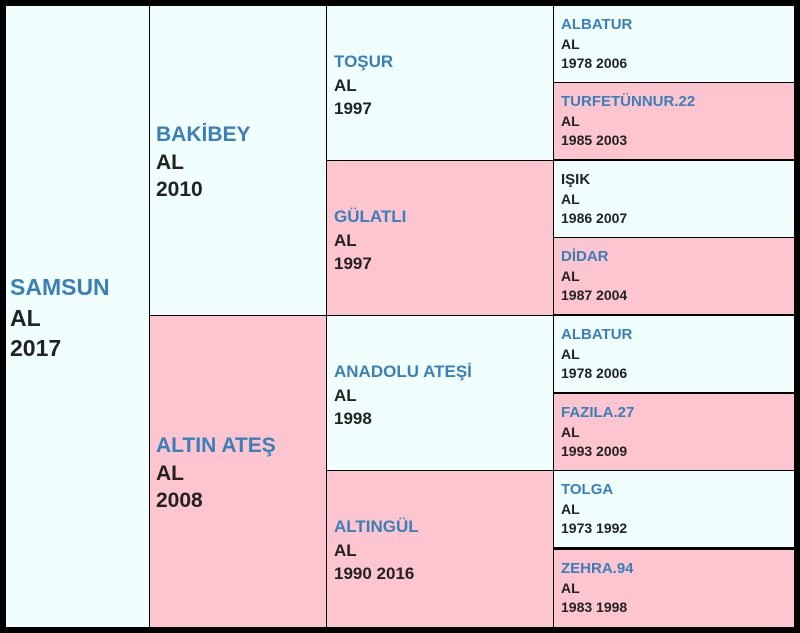 The image size is (800, 633). Describe the element at coordinates (203, 134) in the screenshot. I see `horse-name: BAKİBEY` at that location.